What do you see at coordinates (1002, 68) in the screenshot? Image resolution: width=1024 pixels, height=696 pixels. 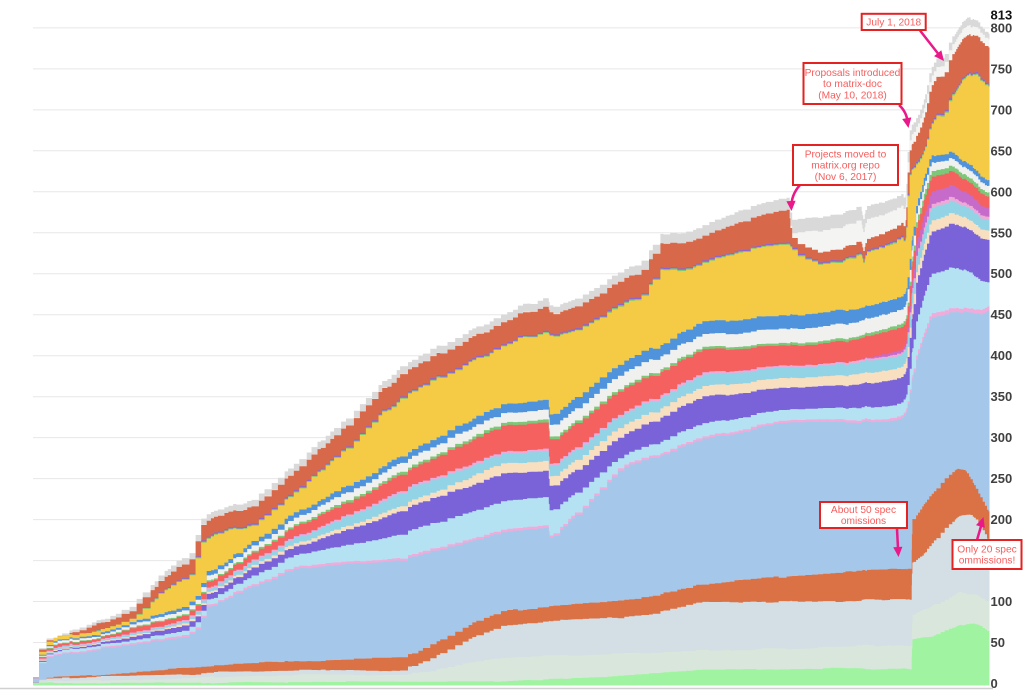 I see `svg-text: 750` at bounding box center [1002, 68].